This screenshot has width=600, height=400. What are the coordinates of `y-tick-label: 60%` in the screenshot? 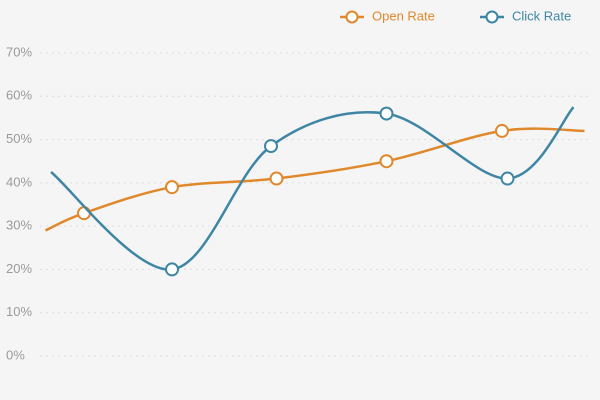 It's located at (19, 95).